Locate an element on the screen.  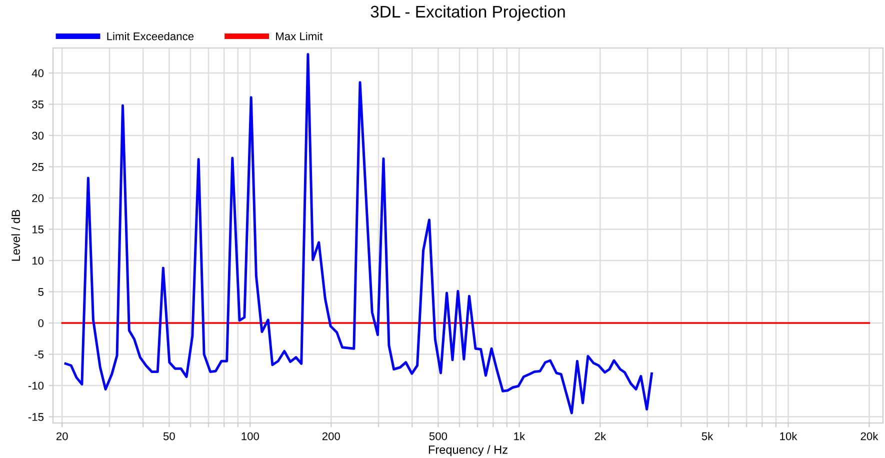
x-tick-label: 100 is located at coordinates (250, 436).